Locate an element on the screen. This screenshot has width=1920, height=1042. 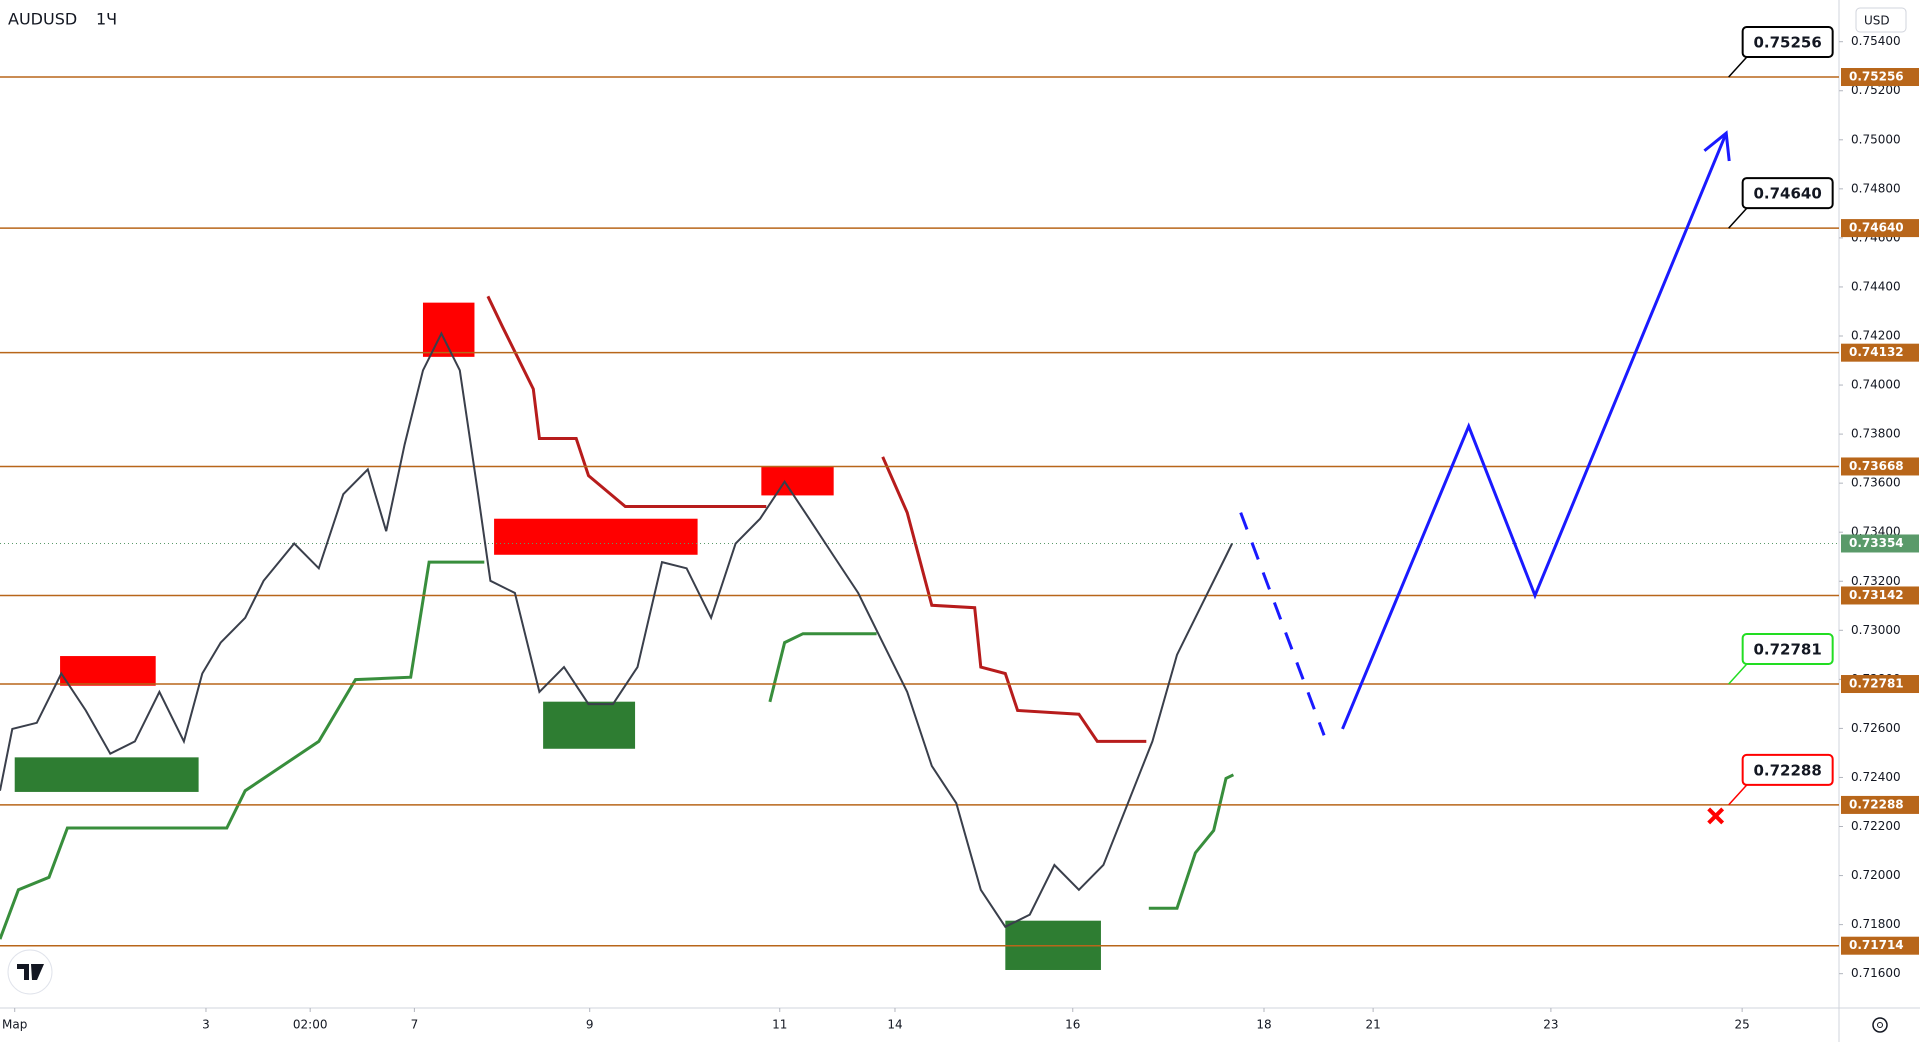
x-tick-label: Мар is located at coordinates (14, 1025).